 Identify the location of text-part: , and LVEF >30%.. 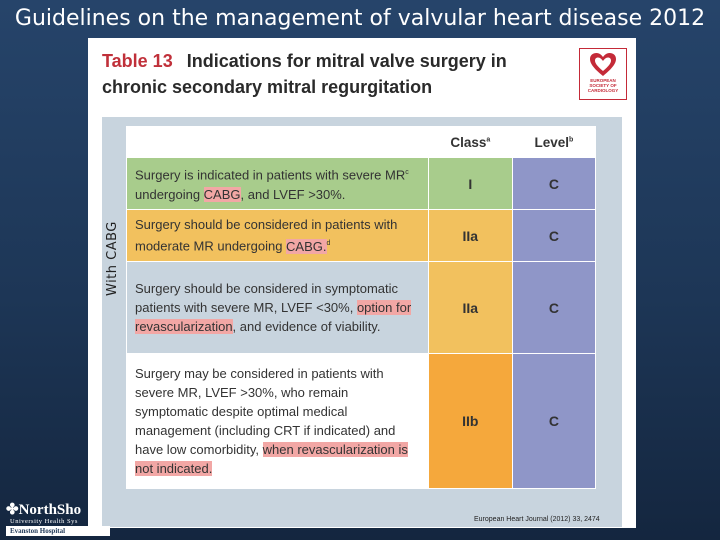
(293, 194).